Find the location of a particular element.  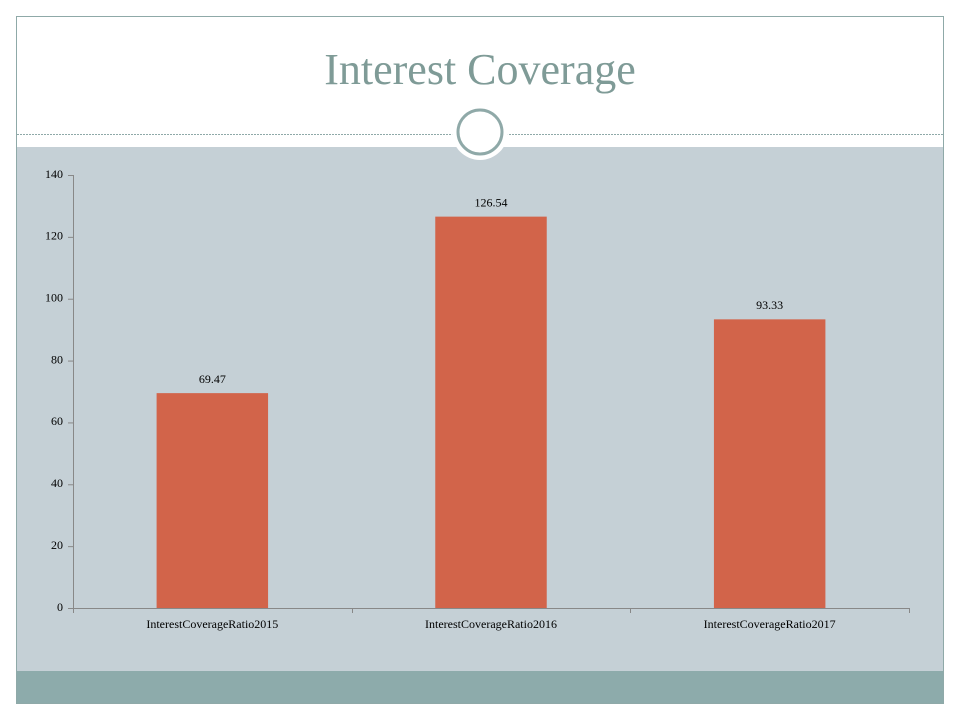

x-tick-label: InterestCoverageRatio2017 is located at coordinates (770, 624).